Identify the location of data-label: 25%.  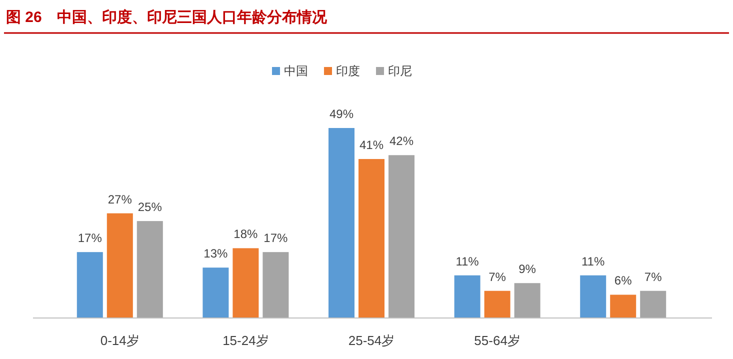
(150, 207).